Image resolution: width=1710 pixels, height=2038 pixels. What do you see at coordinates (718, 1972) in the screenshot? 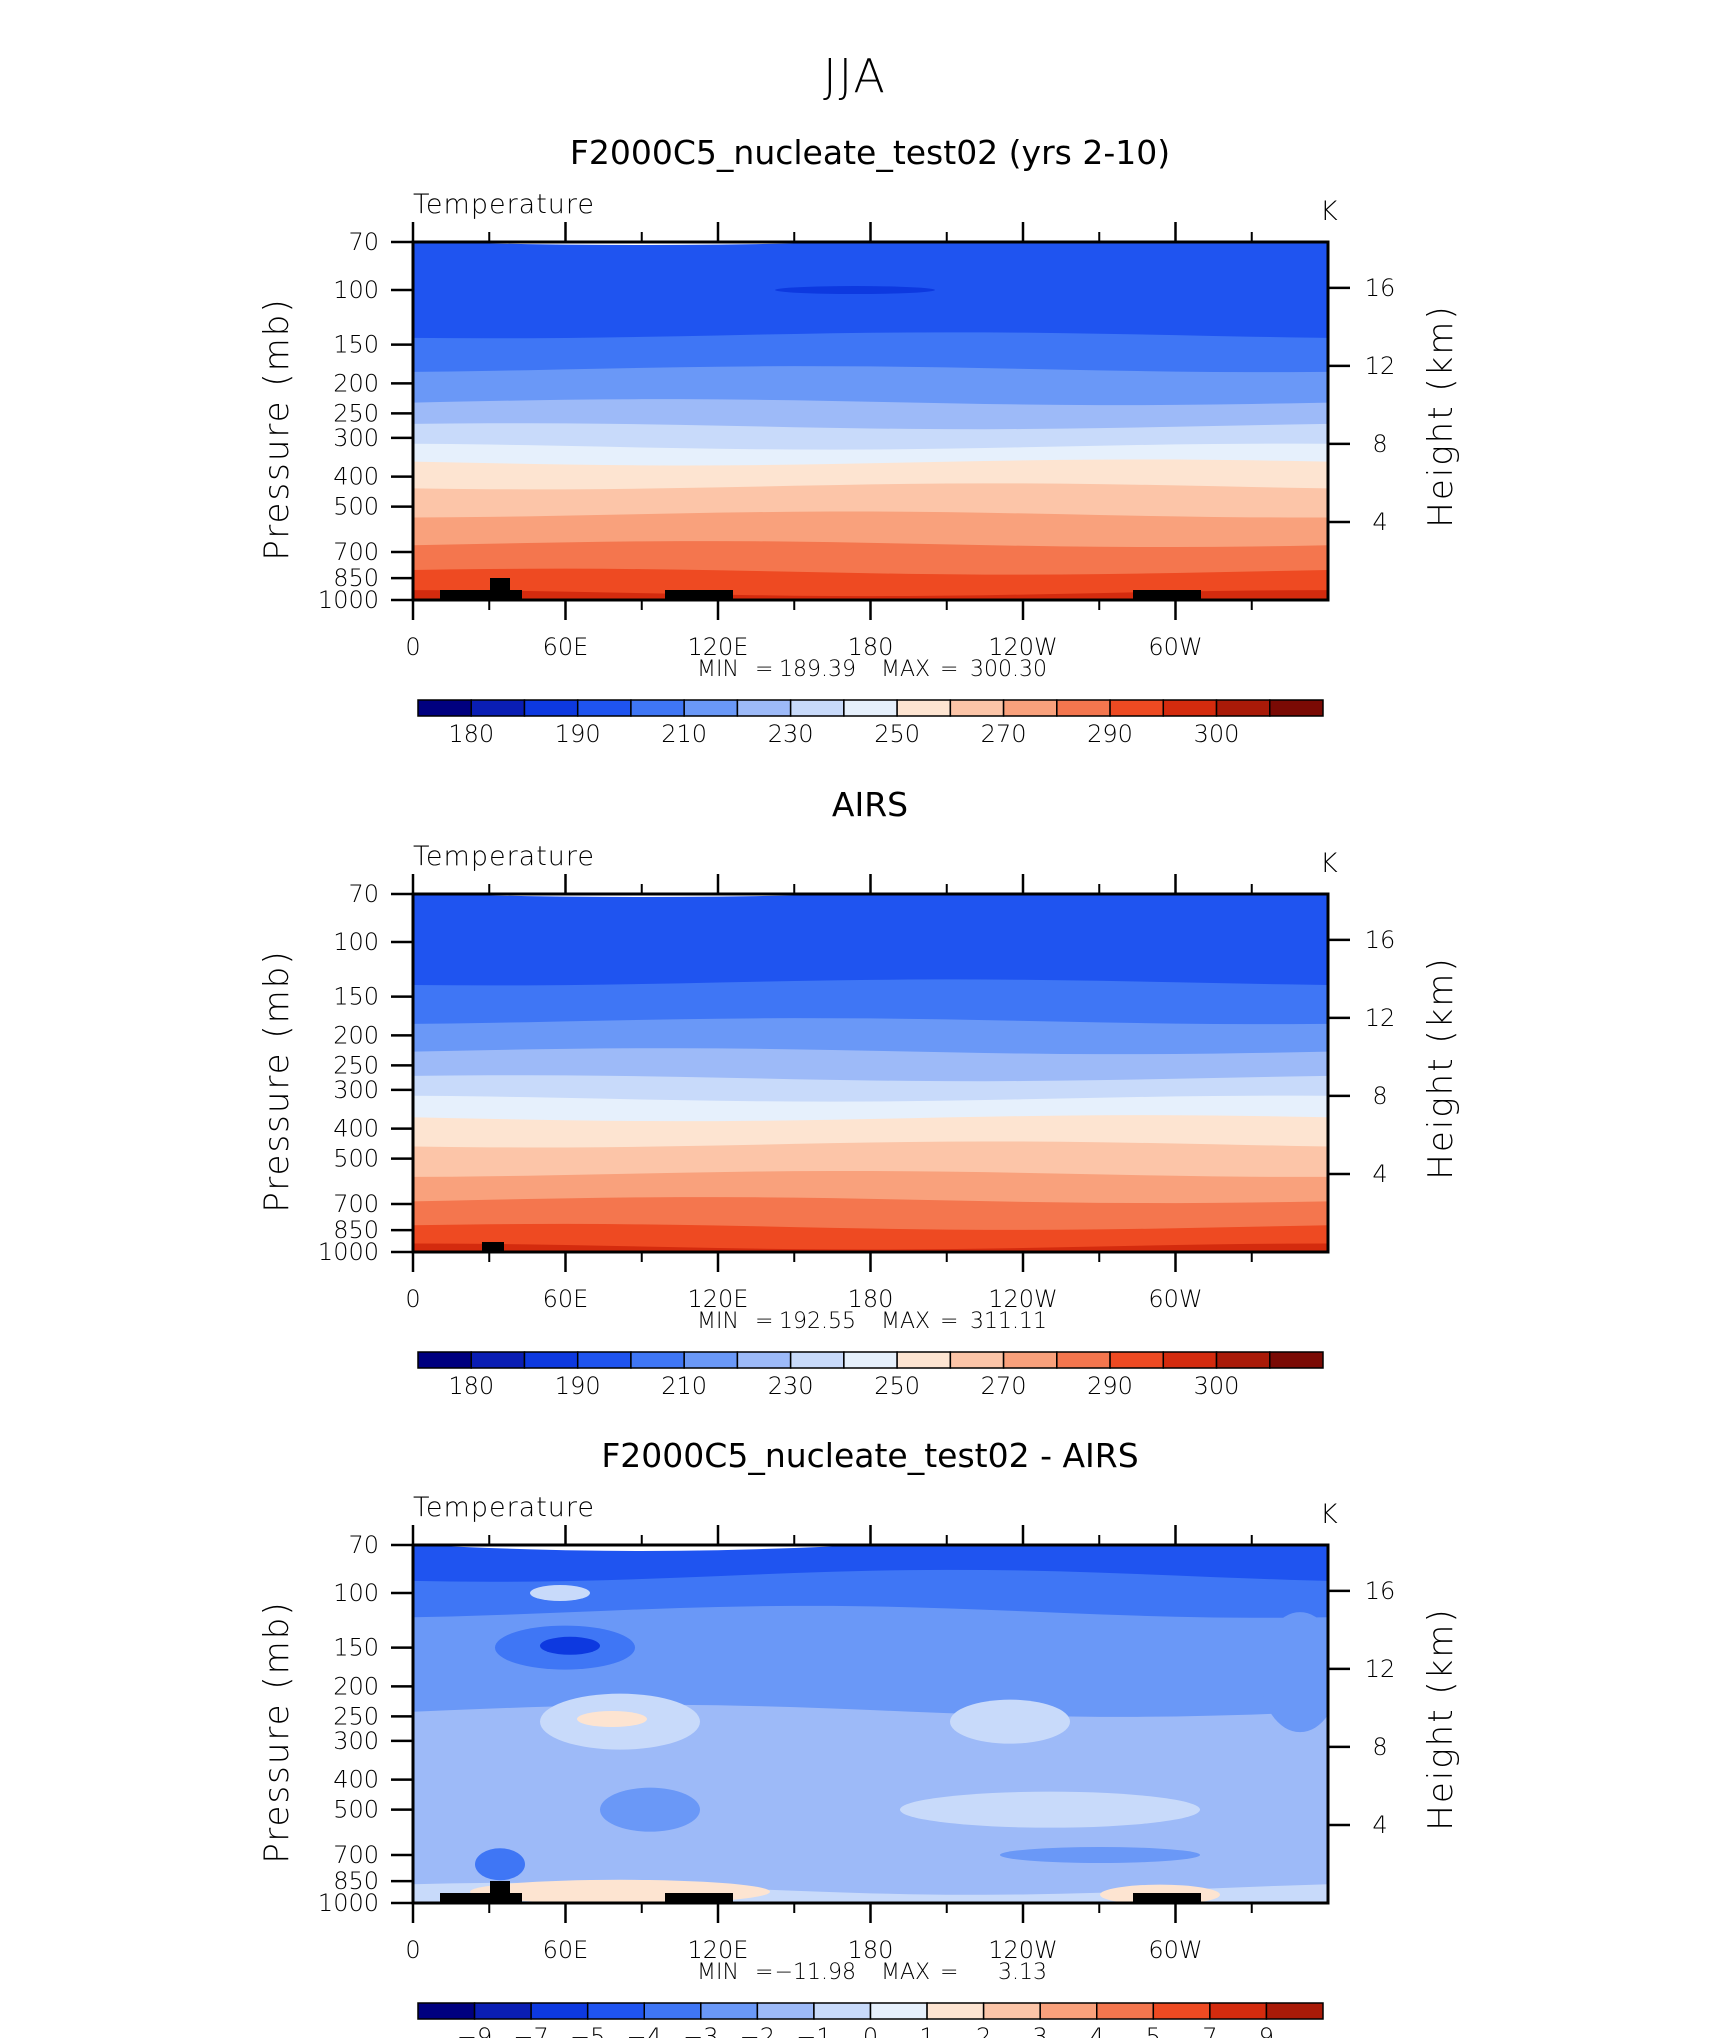
I see `stat-min-label: MIN` at bounding box center [718, 1972].